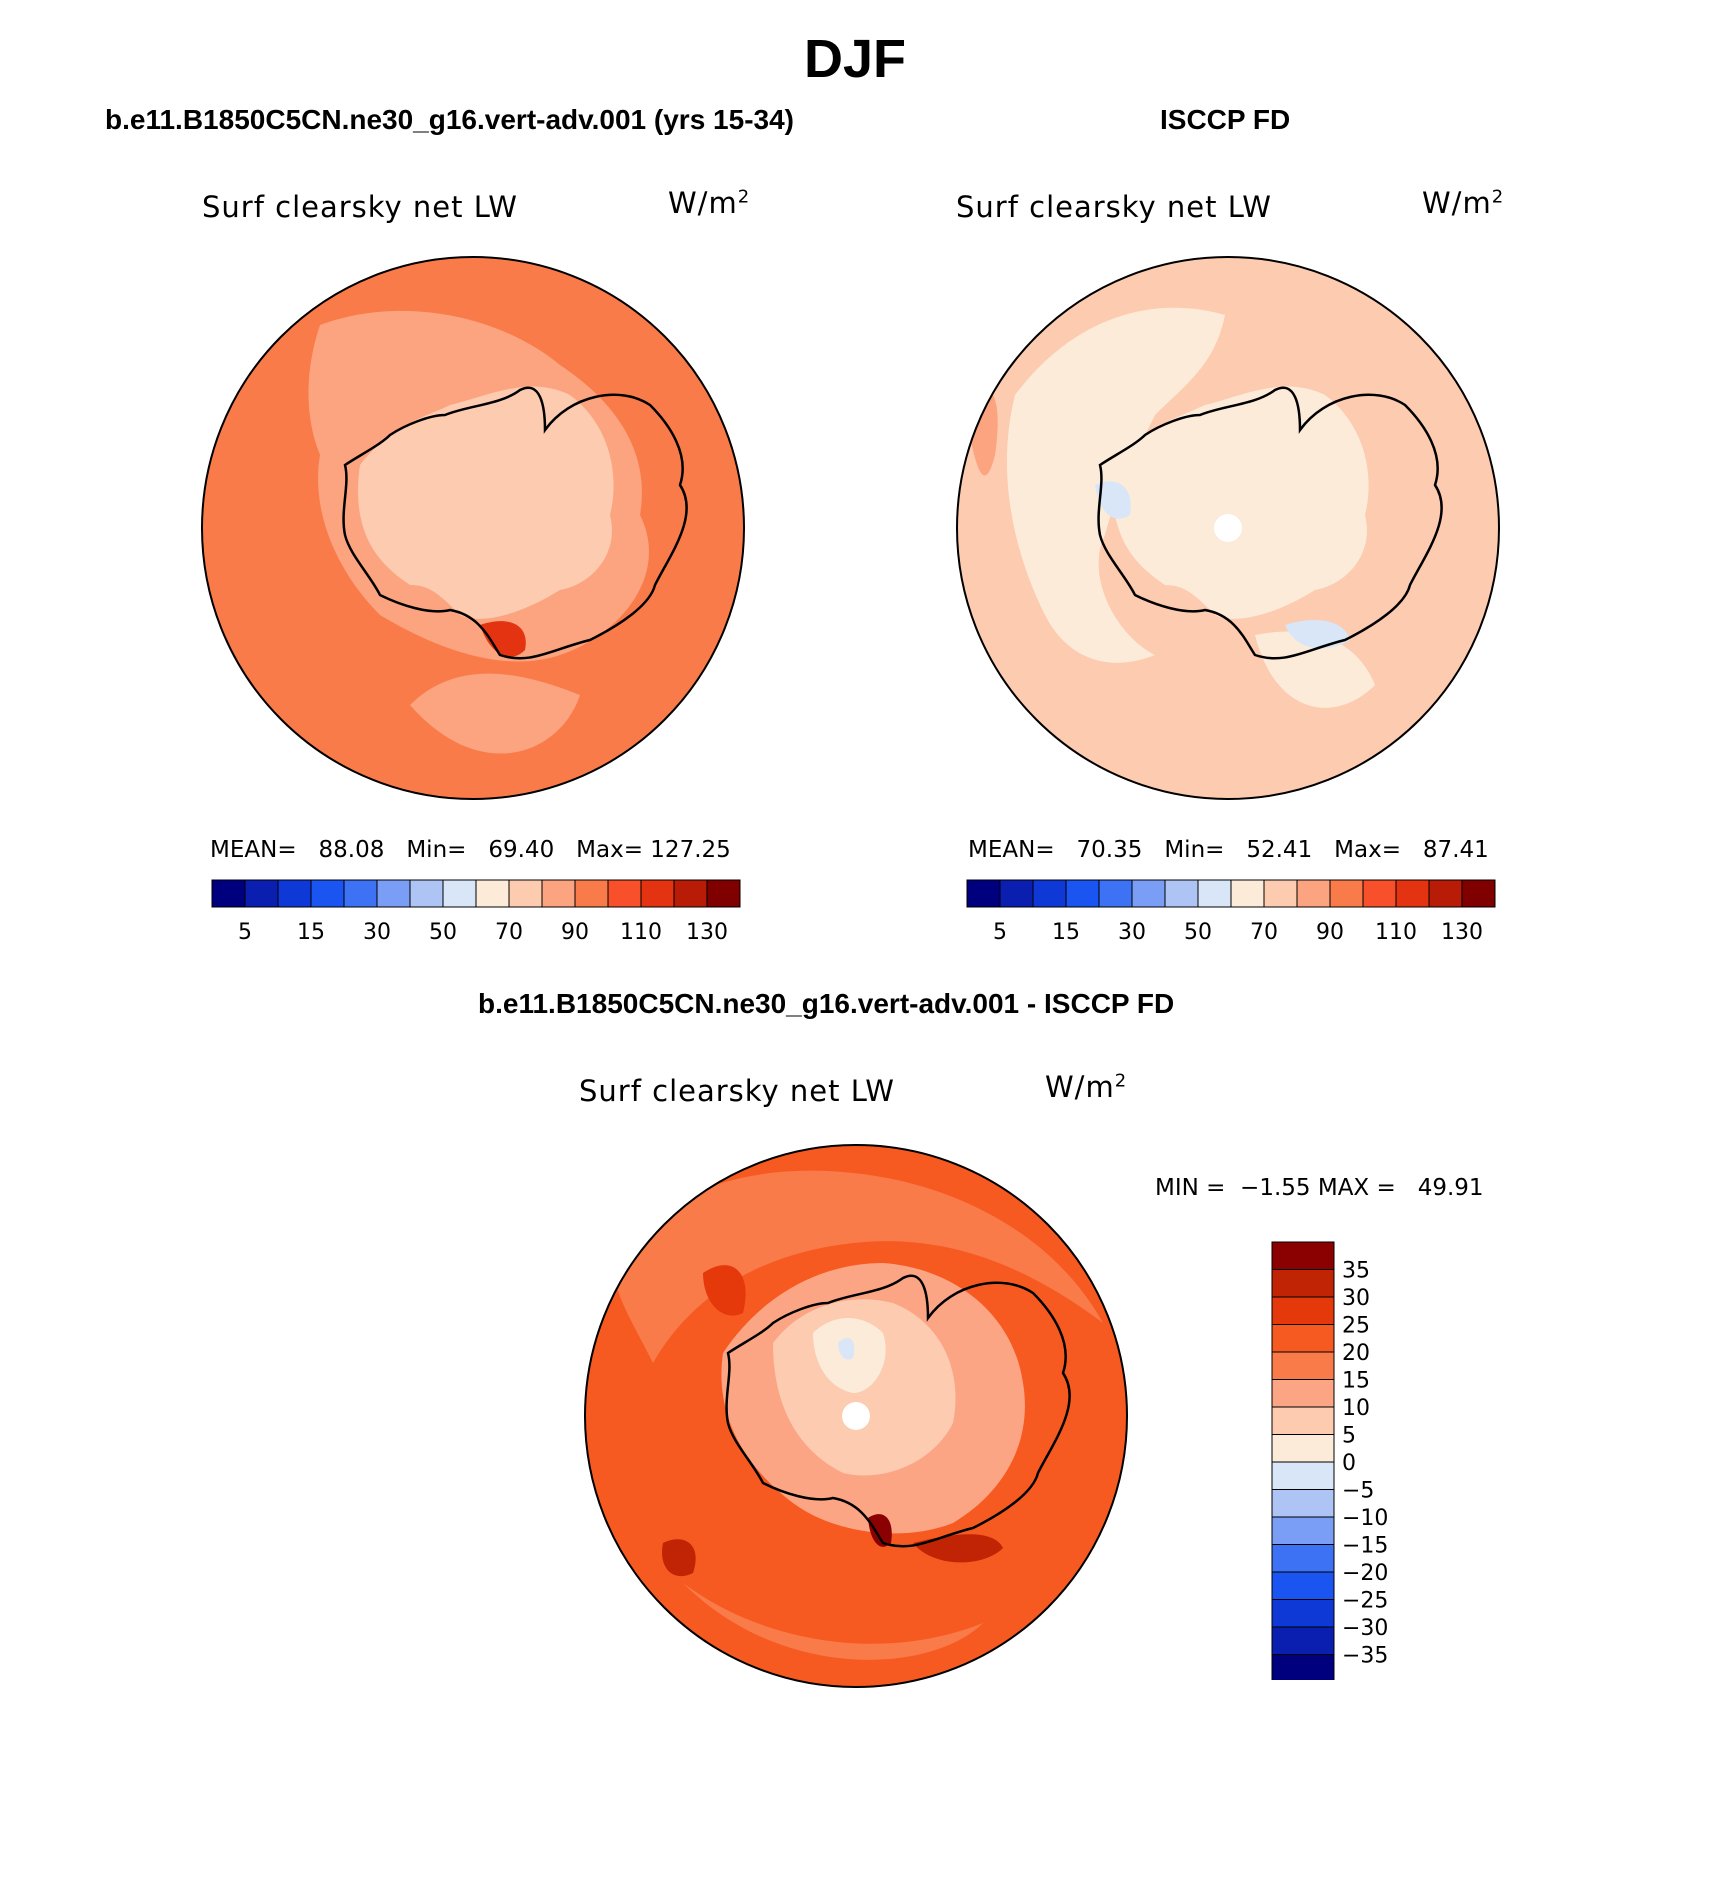 This screenshot has width=1710, height=1897. I want to click on map2-stats: MEAN= 70.35 Min= 52.41 Max= 87.41, so click(1228, 850).